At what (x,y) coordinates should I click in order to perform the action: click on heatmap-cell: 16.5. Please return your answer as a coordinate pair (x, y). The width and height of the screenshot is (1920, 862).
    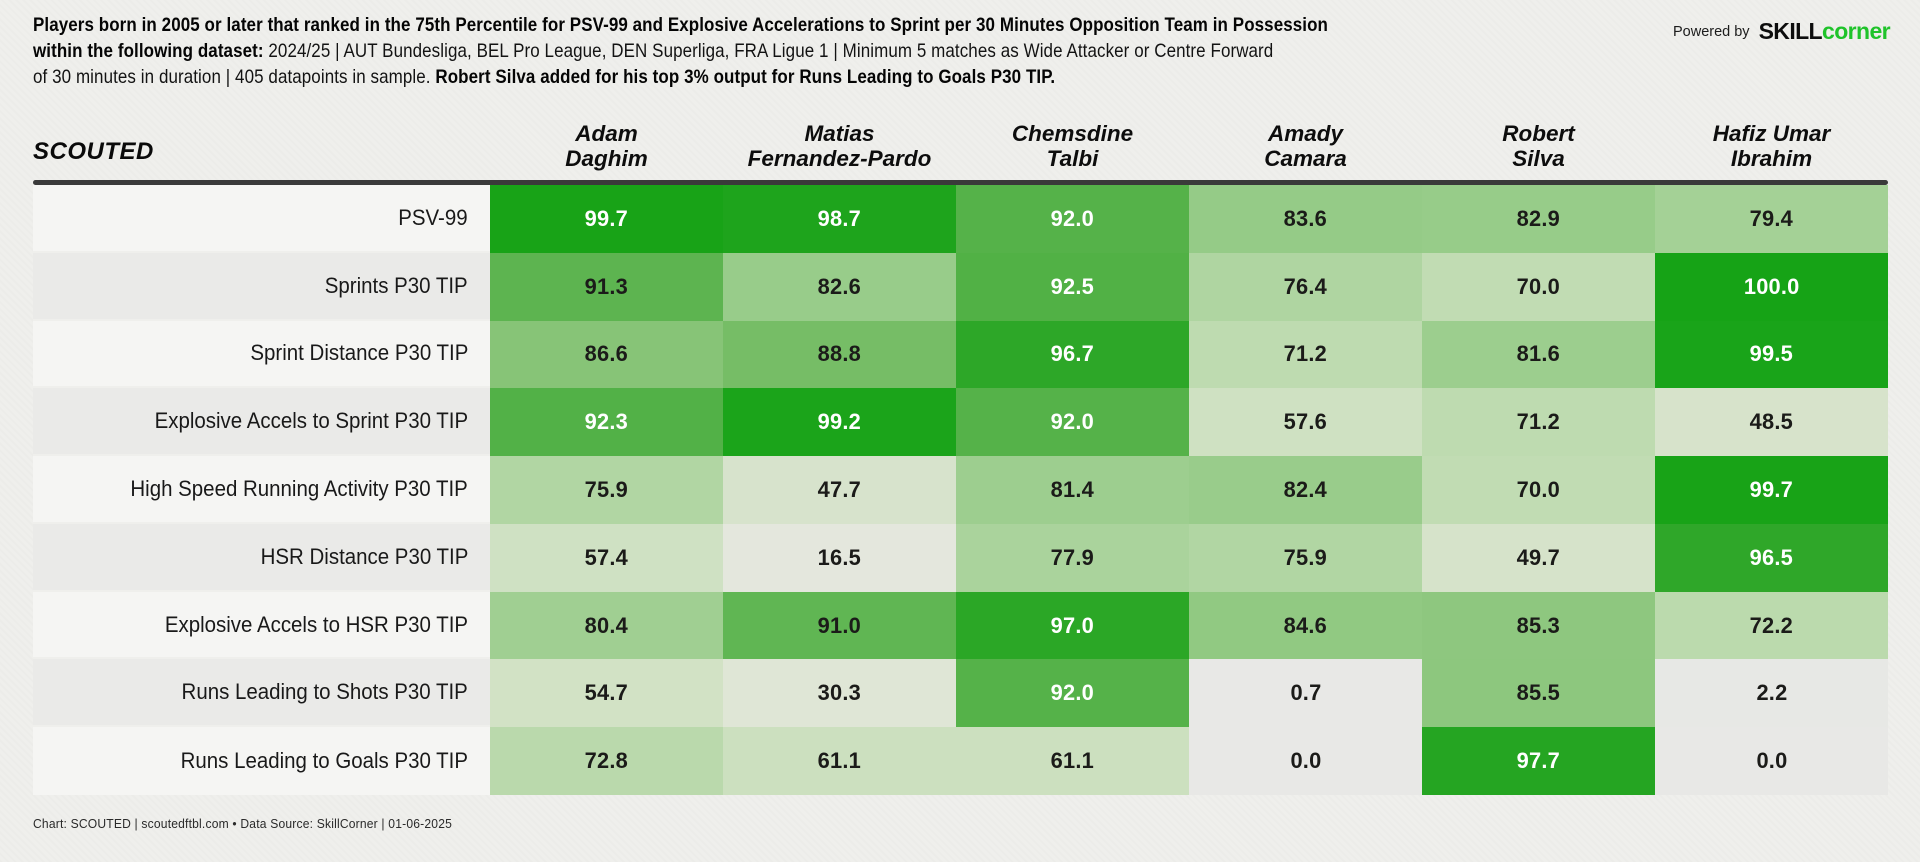
    Looking at the image, I should click on (839, 557).